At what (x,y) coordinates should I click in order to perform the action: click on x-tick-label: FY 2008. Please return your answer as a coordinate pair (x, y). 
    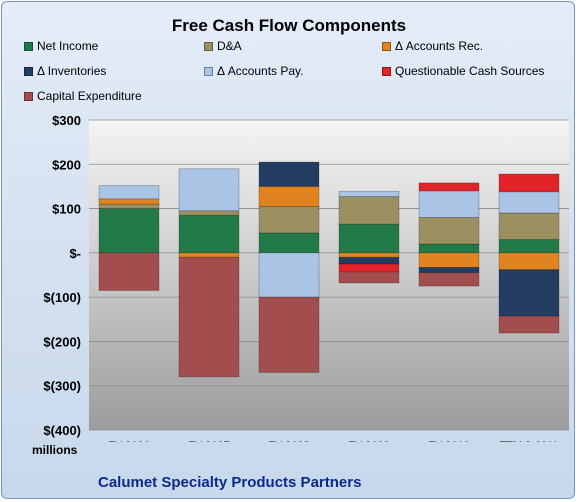
    Looking at the image, I should click on (288, 441).